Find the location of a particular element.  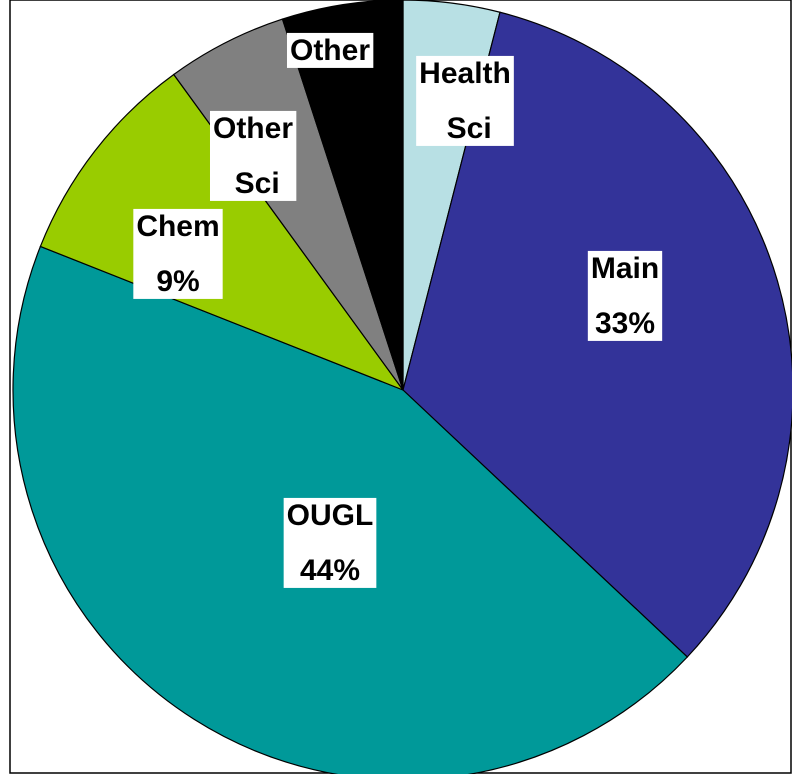

category-label: Main is located at coordinates (625, 268).